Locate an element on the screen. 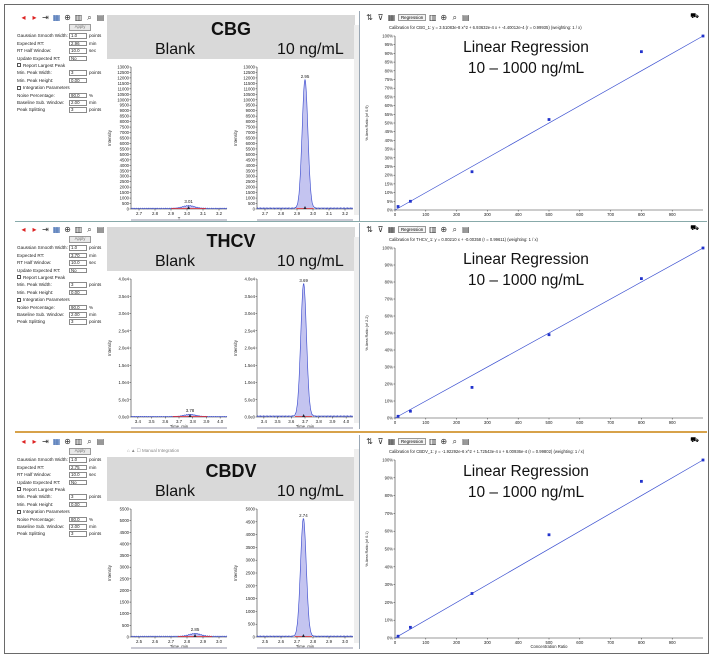  expected-rt-input: 3.70 is located at coordinates (78, 255).